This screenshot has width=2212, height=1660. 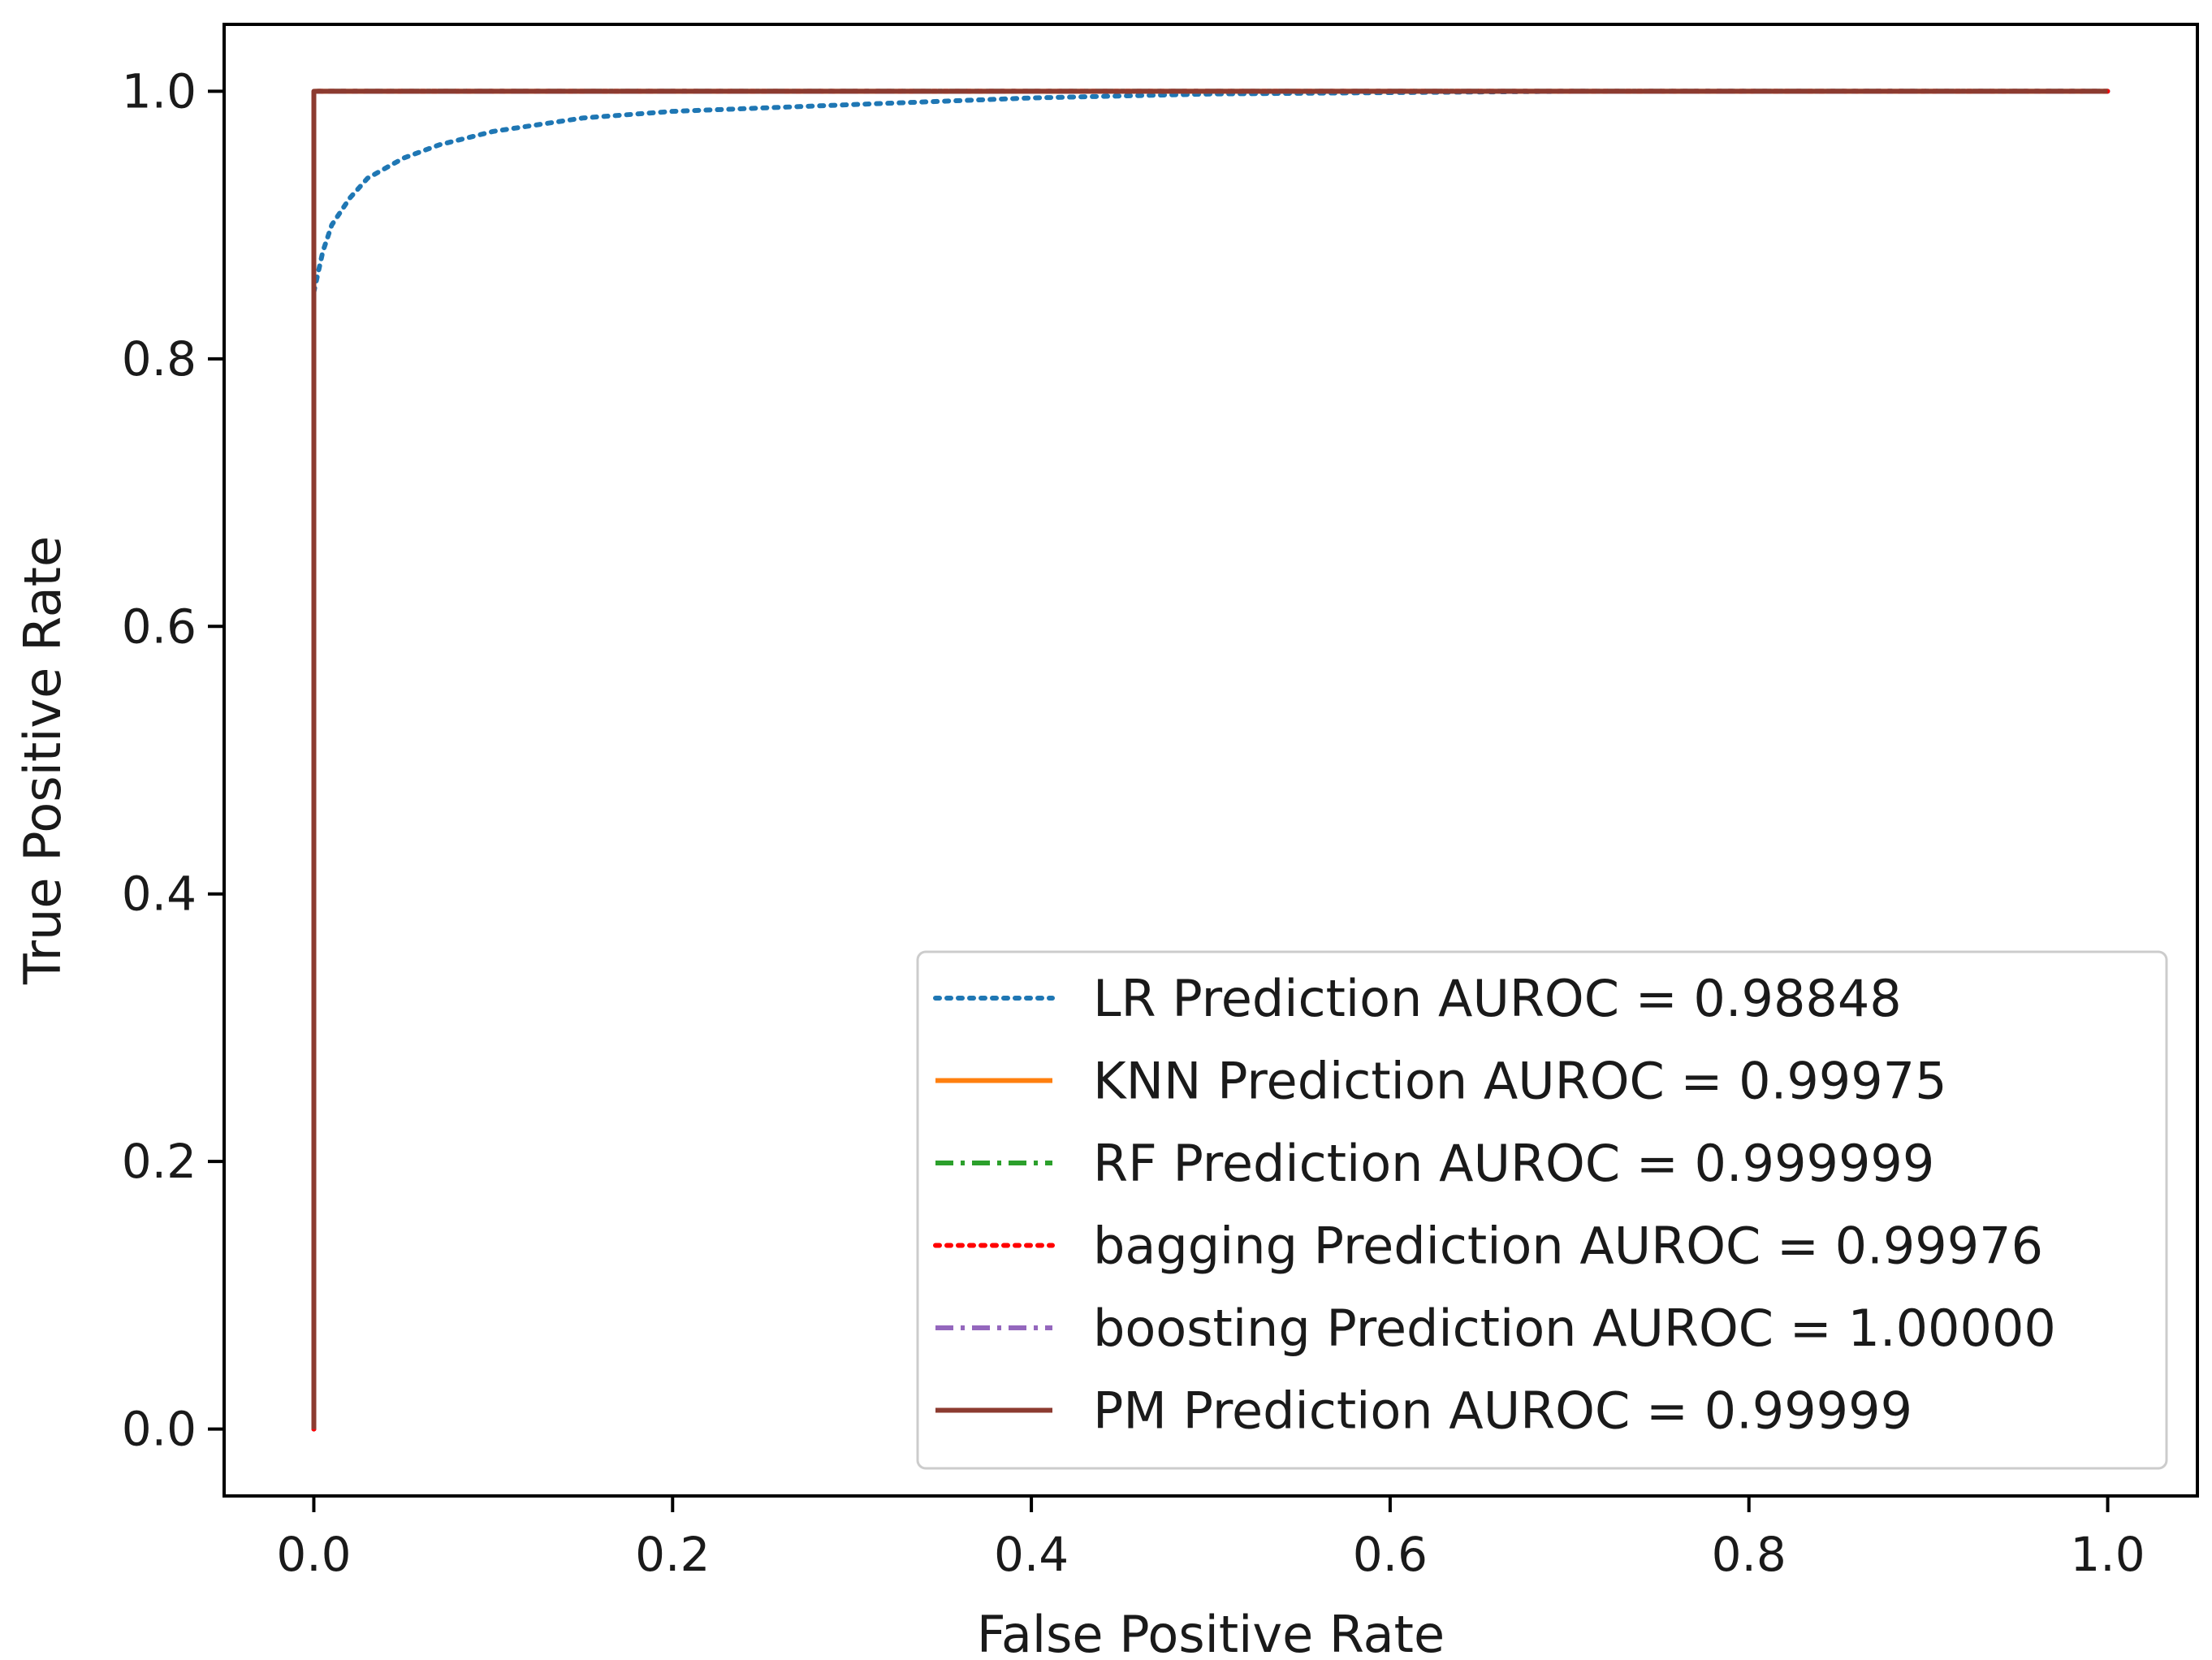 I want to click on legend-label-1: LR Prediction AUROC = 0.98848, so click(x=1497, y=999).